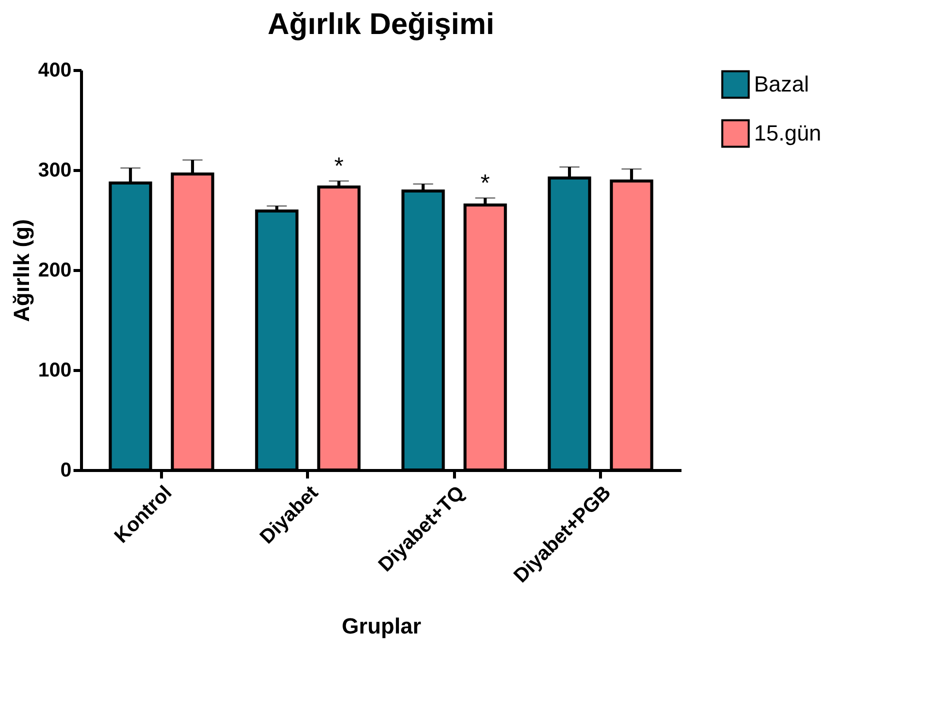  What do you see at coordinates (66, 471) in the screenshot?
I see `y-tick-label: 0` at bounding box center [66, 471].